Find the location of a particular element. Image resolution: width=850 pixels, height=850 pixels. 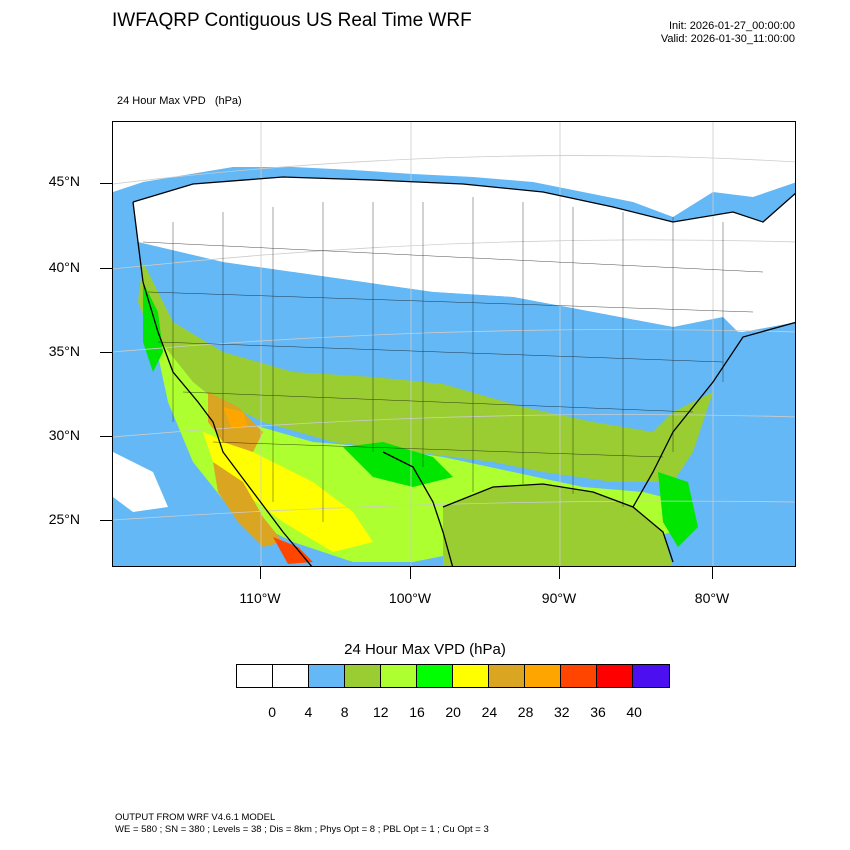

legend-label: 12 is located at coordinates (381, 712).